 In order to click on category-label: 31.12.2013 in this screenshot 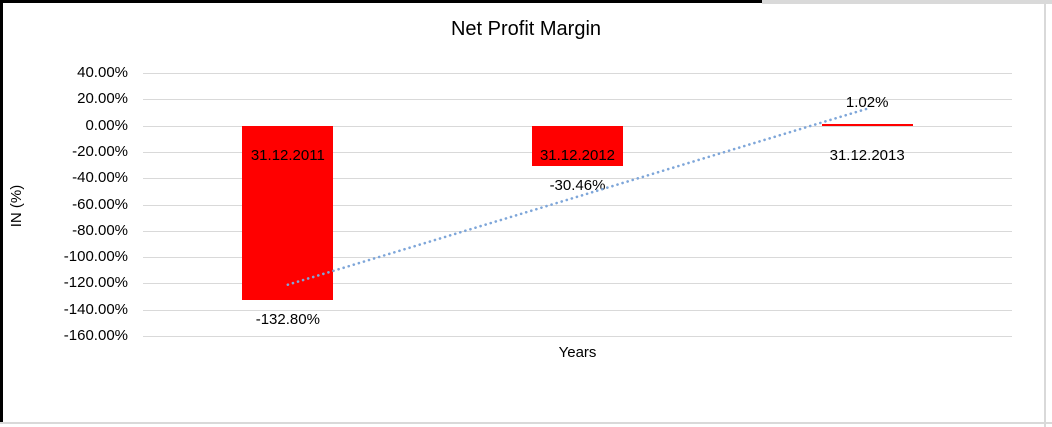, I will do `click(867, 155)`.